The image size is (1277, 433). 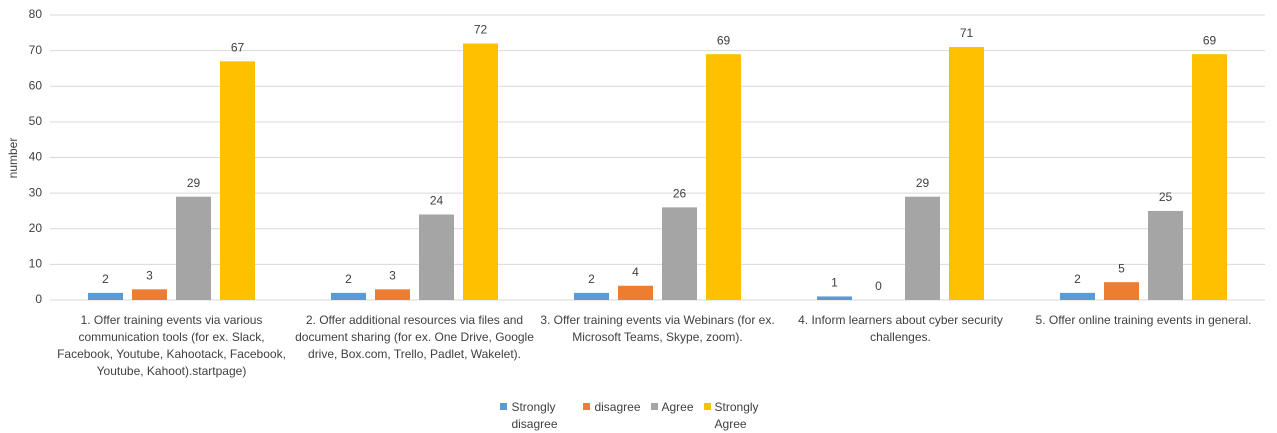 I want to click on y-tick-label: 10, so click(x=36, y=264).